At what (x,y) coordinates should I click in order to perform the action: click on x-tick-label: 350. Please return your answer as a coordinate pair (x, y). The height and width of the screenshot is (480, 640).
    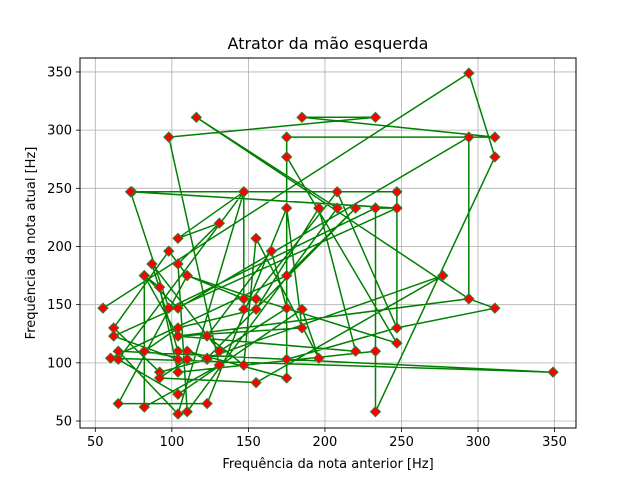
    Looking at the image, I should click on (554, 442).